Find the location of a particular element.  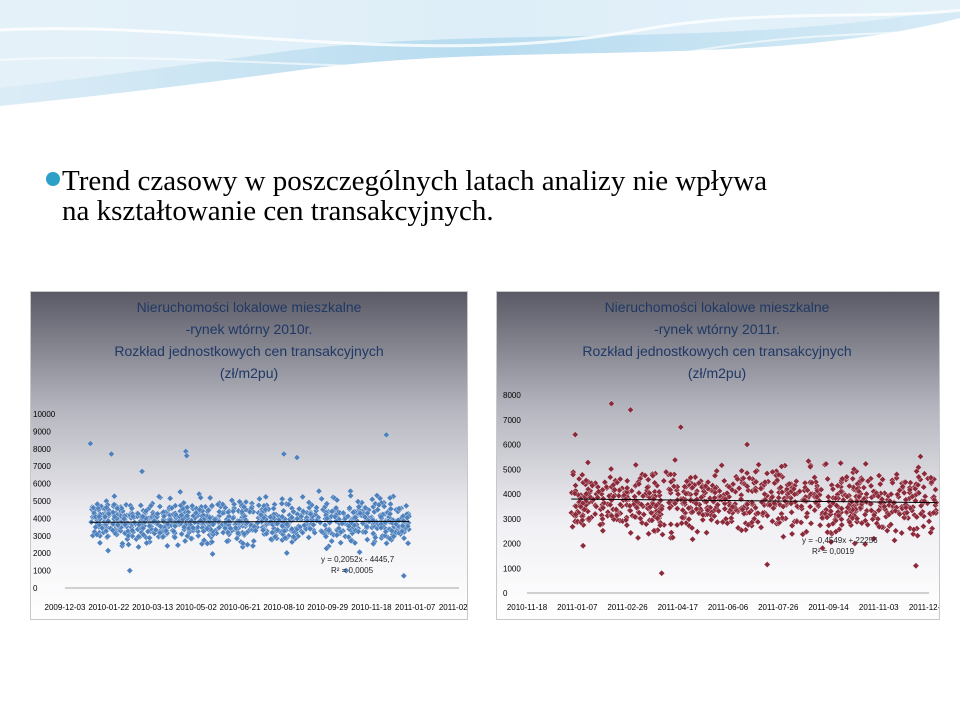

x-tick-label: 2011-06-06 is located at coordinates (728, 607).